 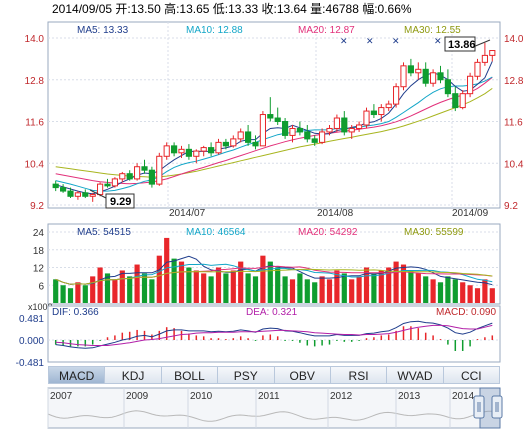 What do you see at coordinates (497, 407) in the screenshot?
I see `navigator-handle-right` at bounding box center [497, 407].